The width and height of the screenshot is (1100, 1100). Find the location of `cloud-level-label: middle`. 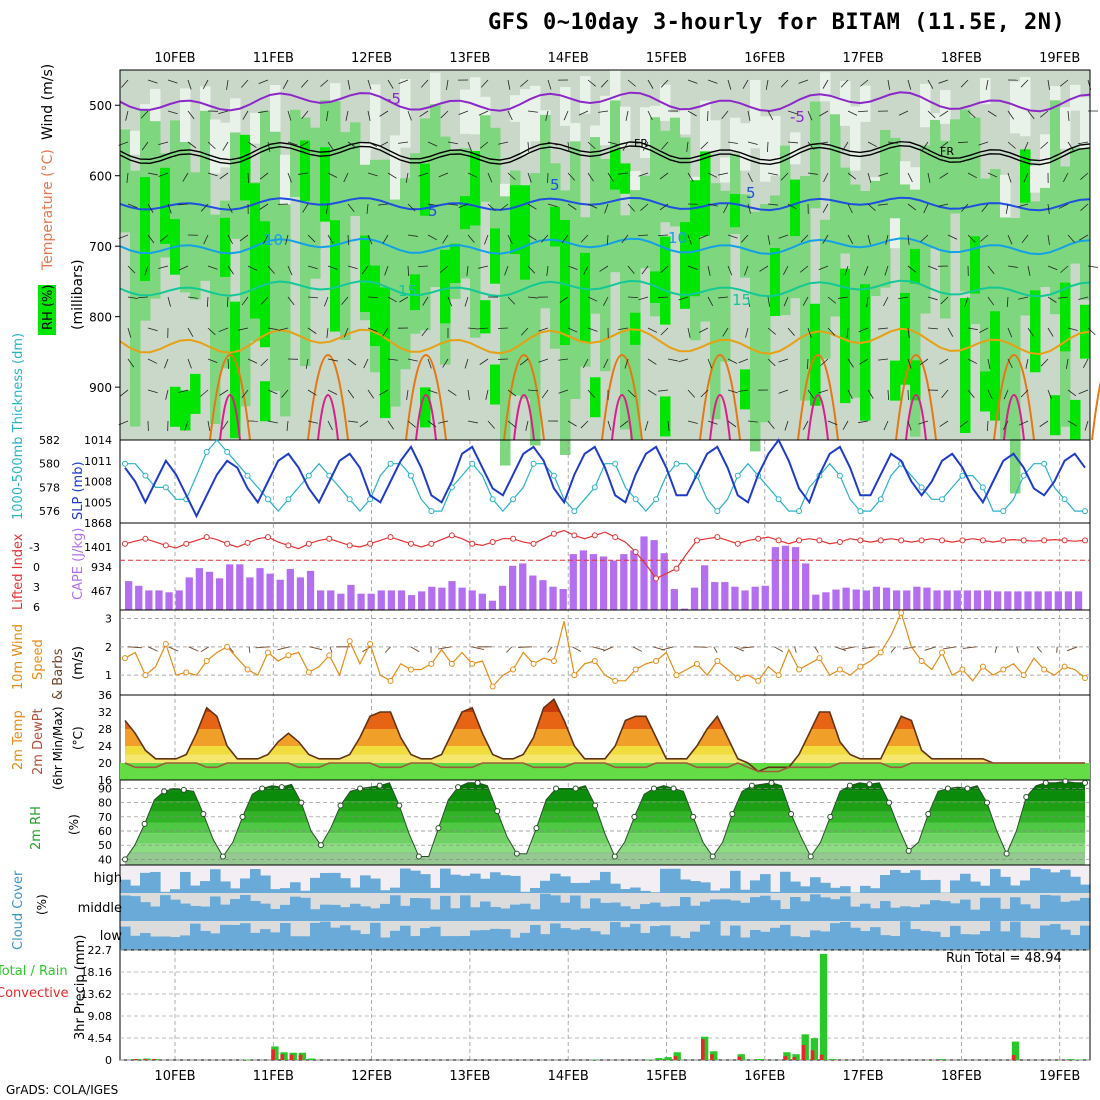

cloud-level-label: middle is located at coordinates (100, 908).